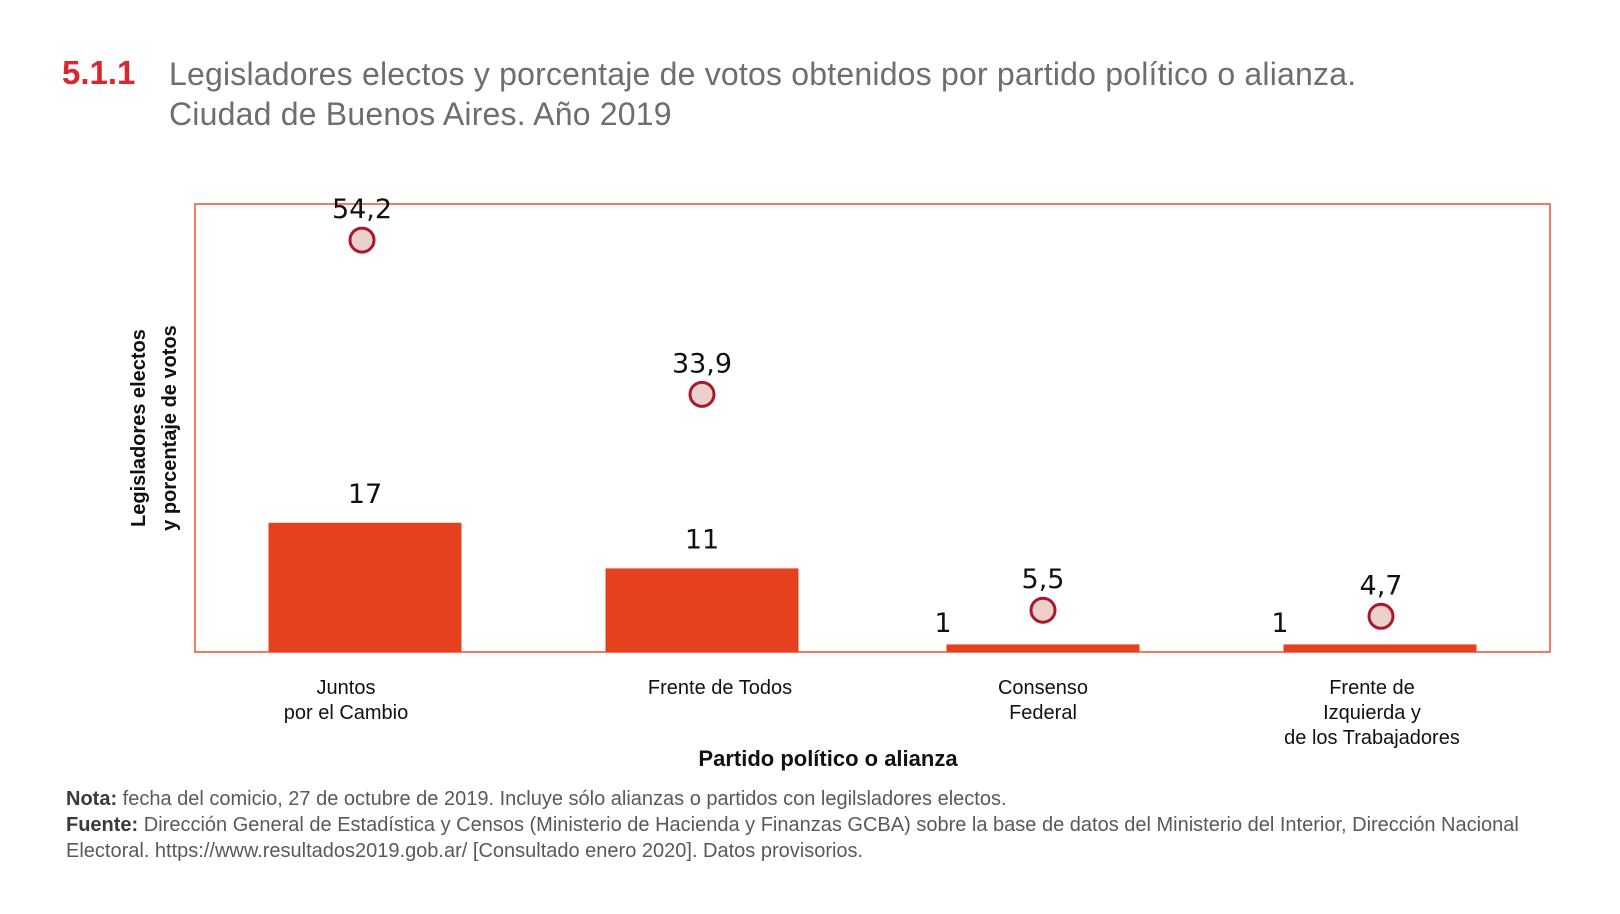 Image resolution: width=1620 pixels, height=914 pixels. What do you see at coordinates (1372, 738) in the screenshot?
I see `x-tick-label: de los Trabajadores` at bounding box center [1372, 738].